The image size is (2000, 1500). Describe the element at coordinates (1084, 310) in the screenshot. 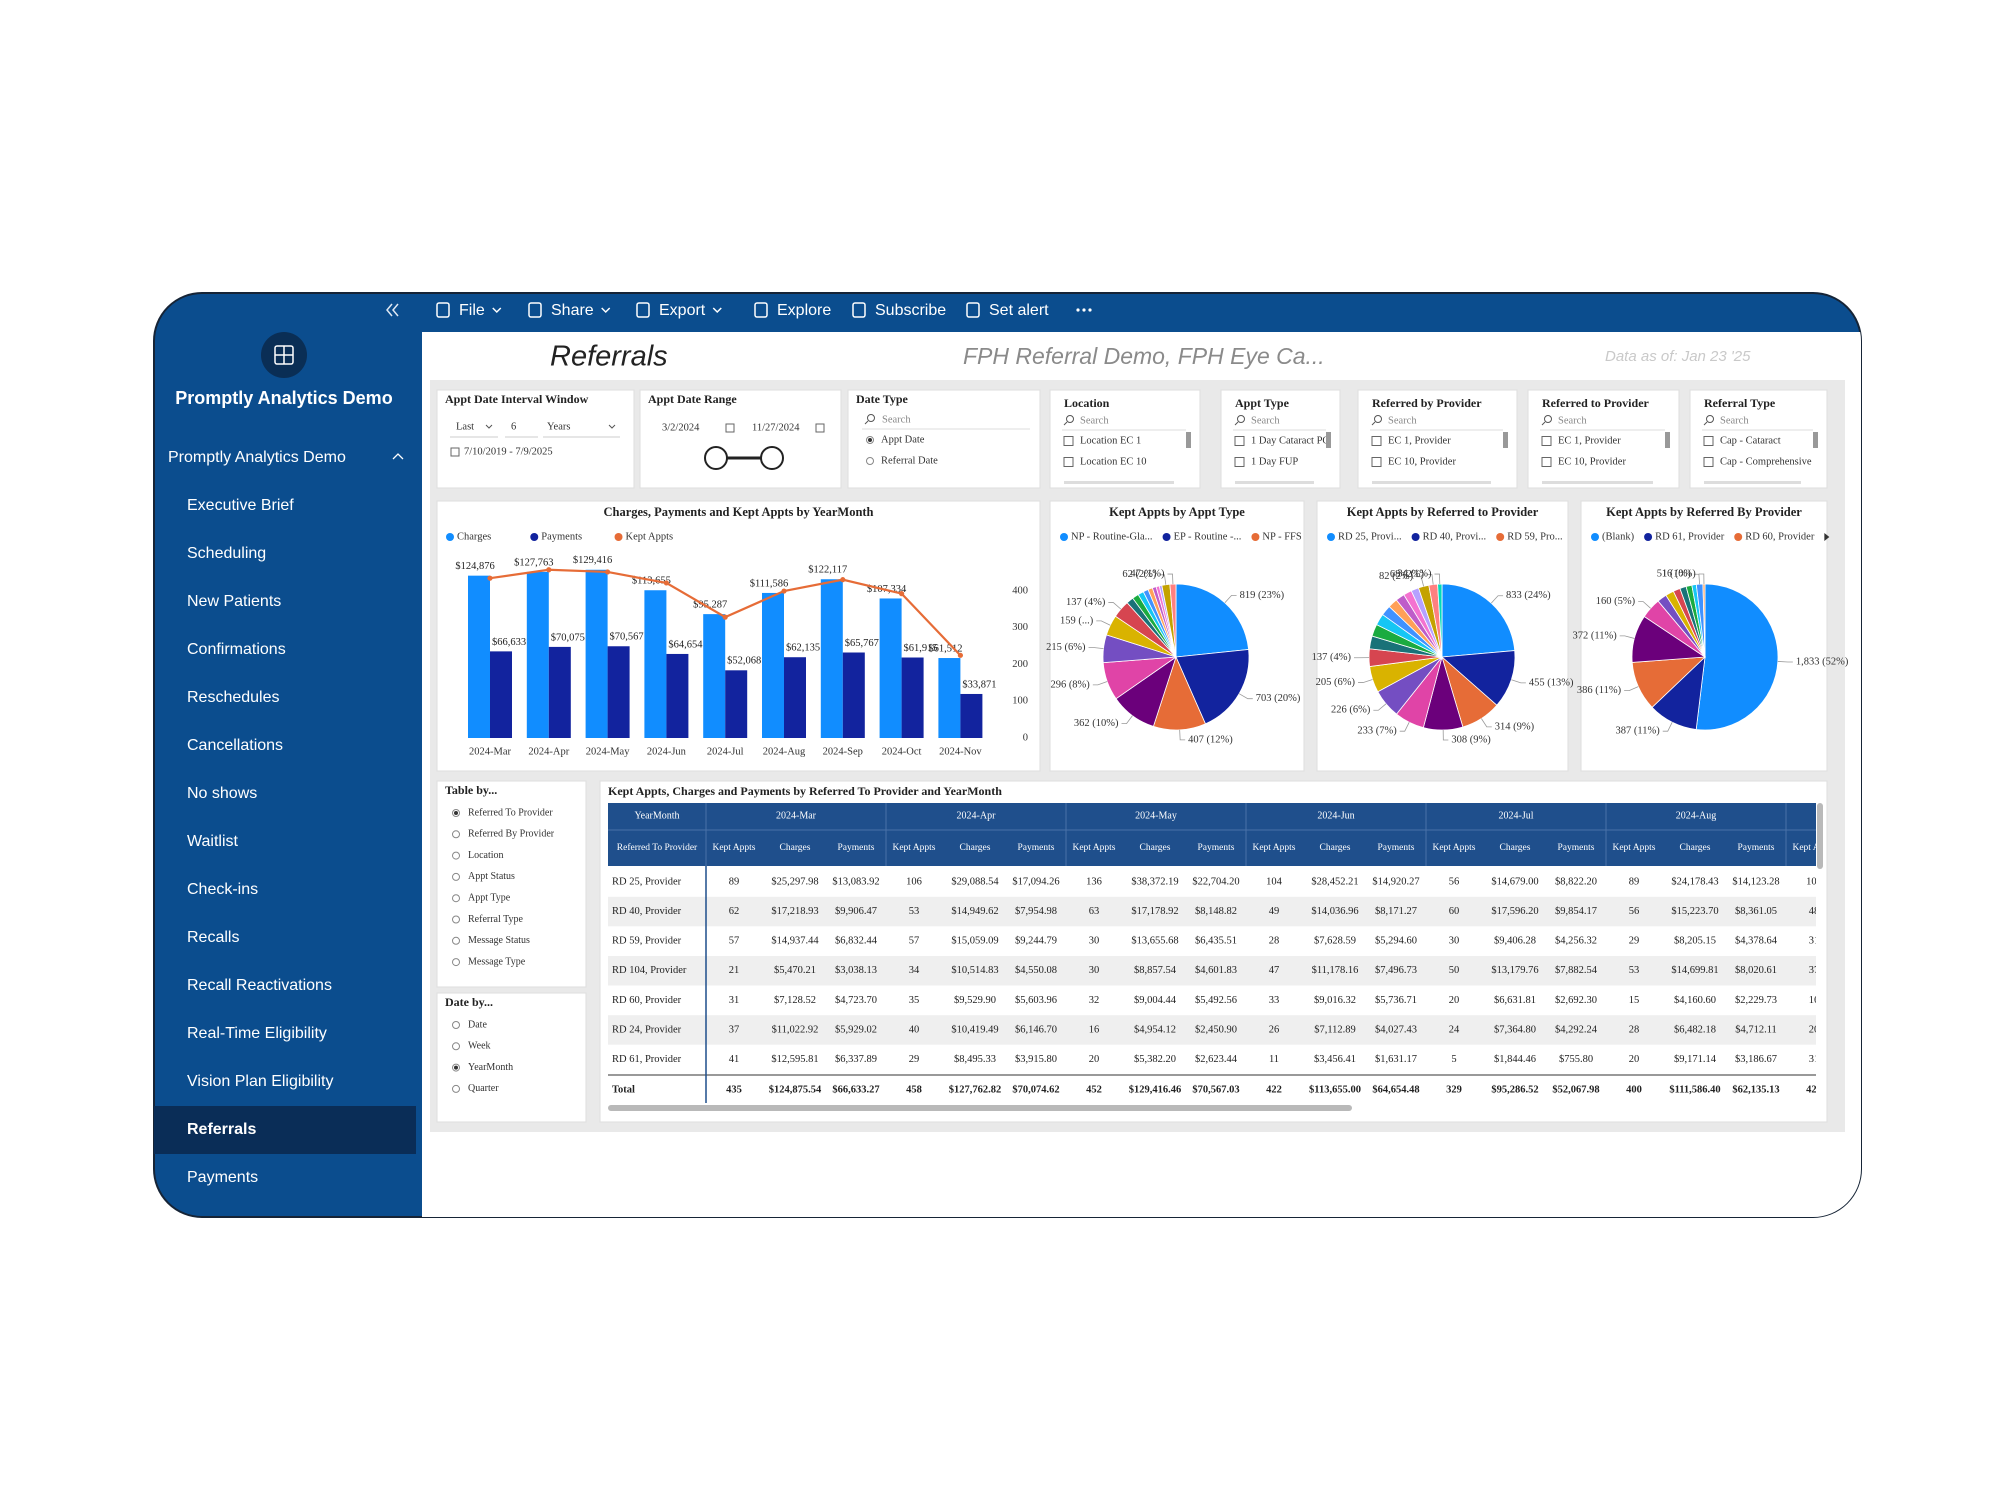

I see `more-dot` at that location.